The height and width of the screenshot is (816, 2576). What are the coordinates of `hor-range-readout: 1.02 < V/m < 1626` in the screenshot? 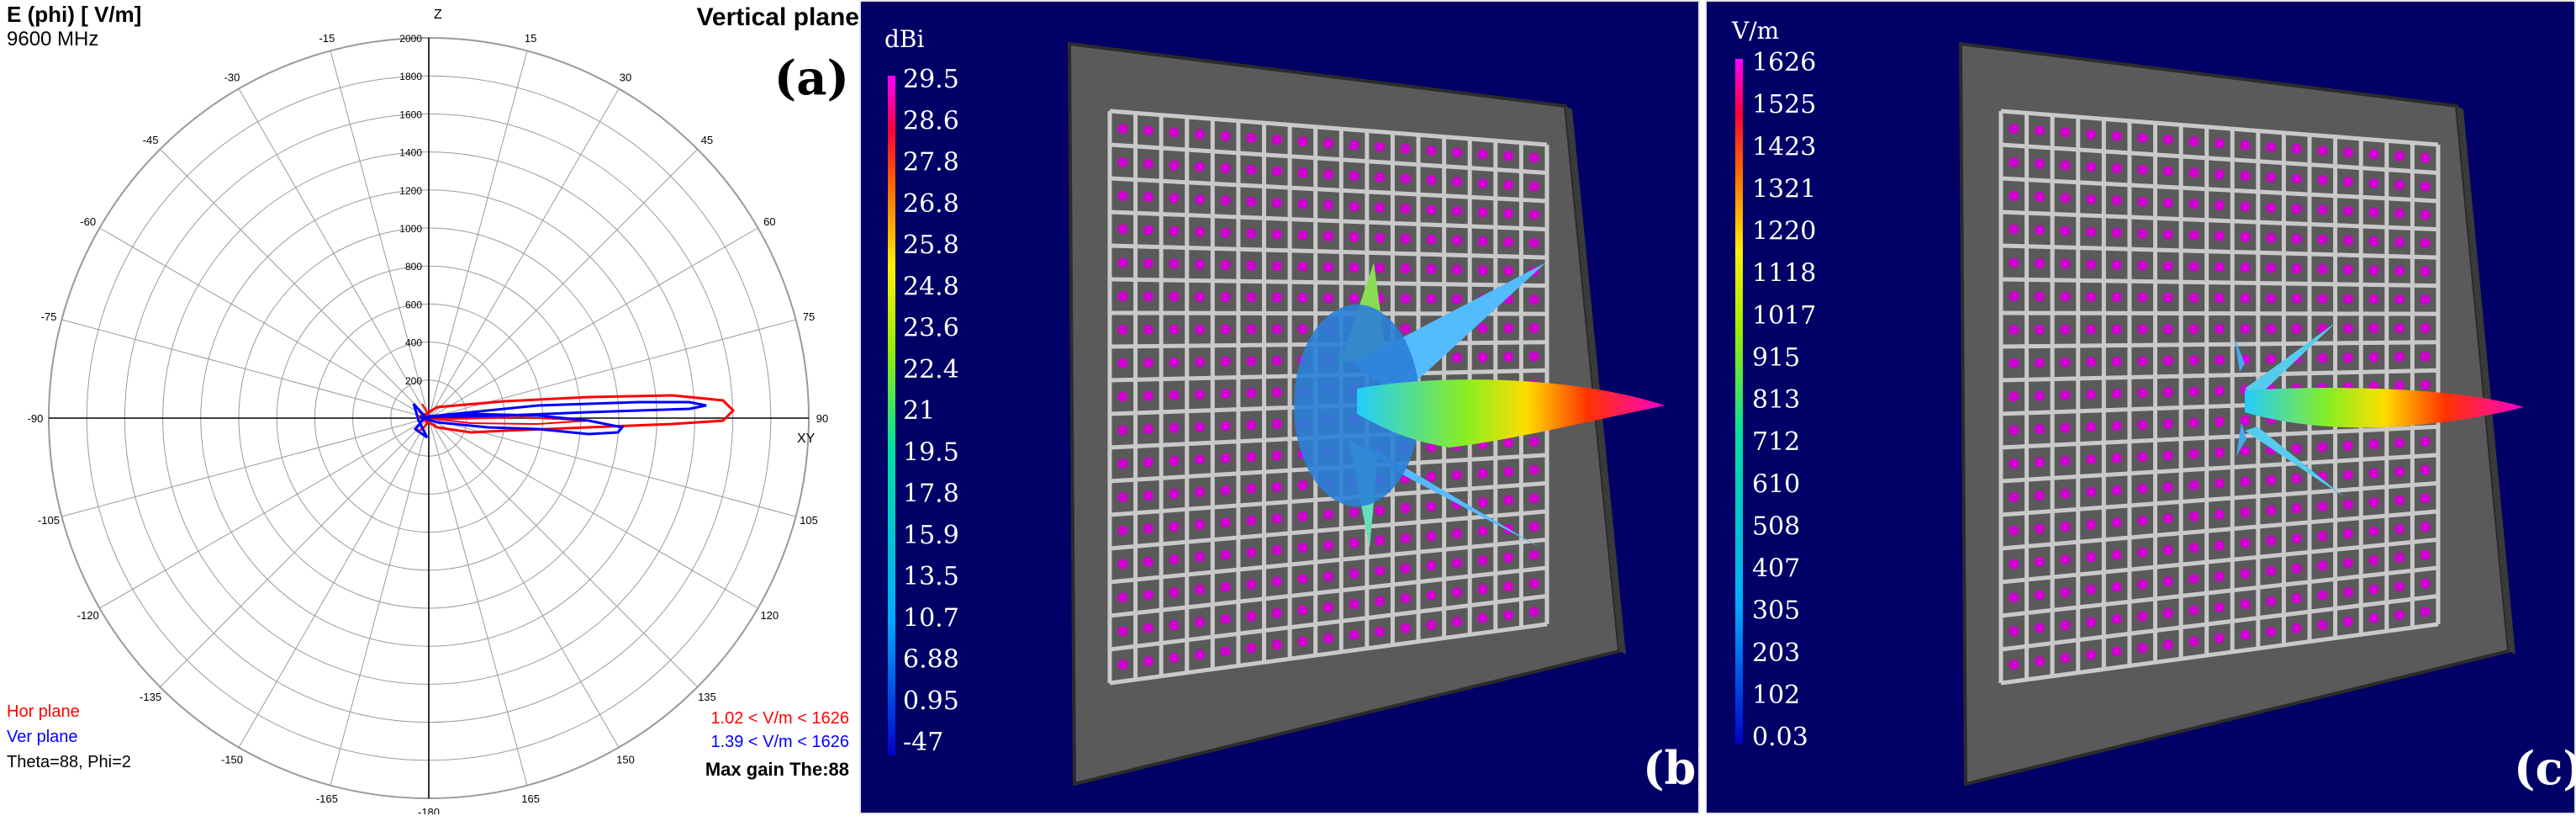 It's located at (779, 718).